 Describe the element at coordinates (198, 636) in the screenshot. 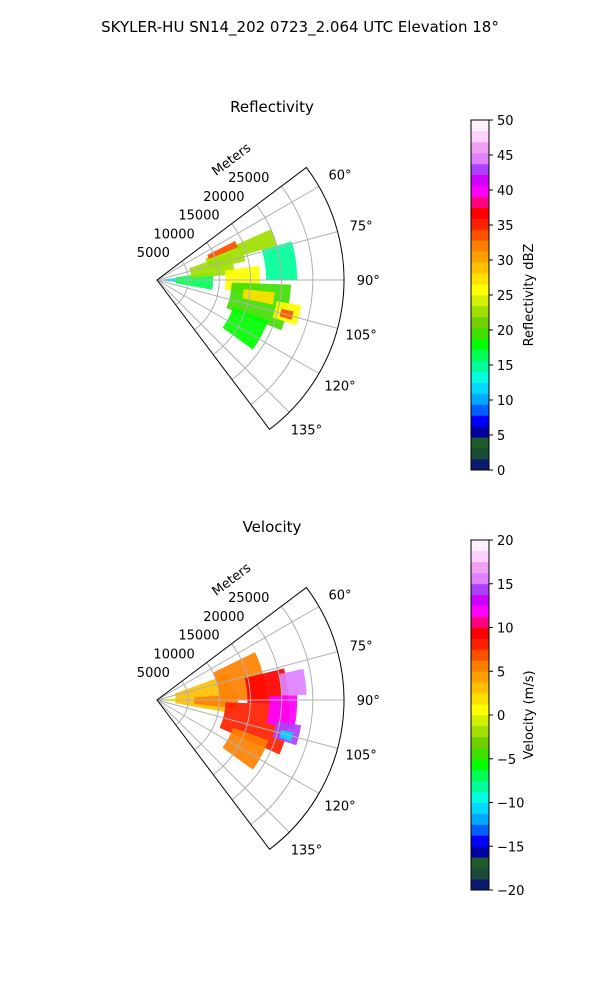

I see `radial-tick-label: 15000` at that location.